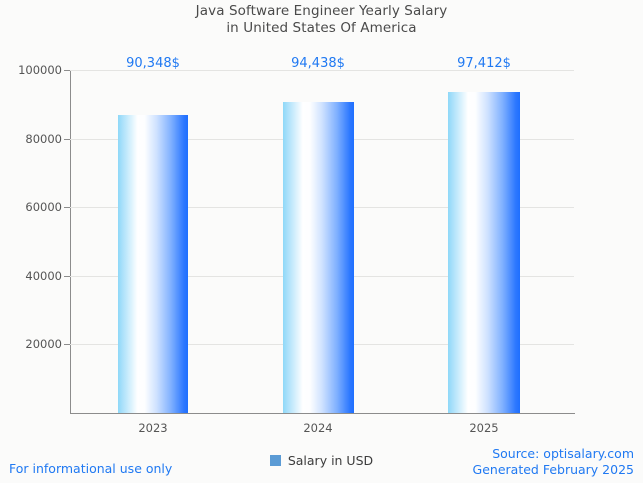  I want to click on x-tick-label-2023: 2023, so click(153, 428).